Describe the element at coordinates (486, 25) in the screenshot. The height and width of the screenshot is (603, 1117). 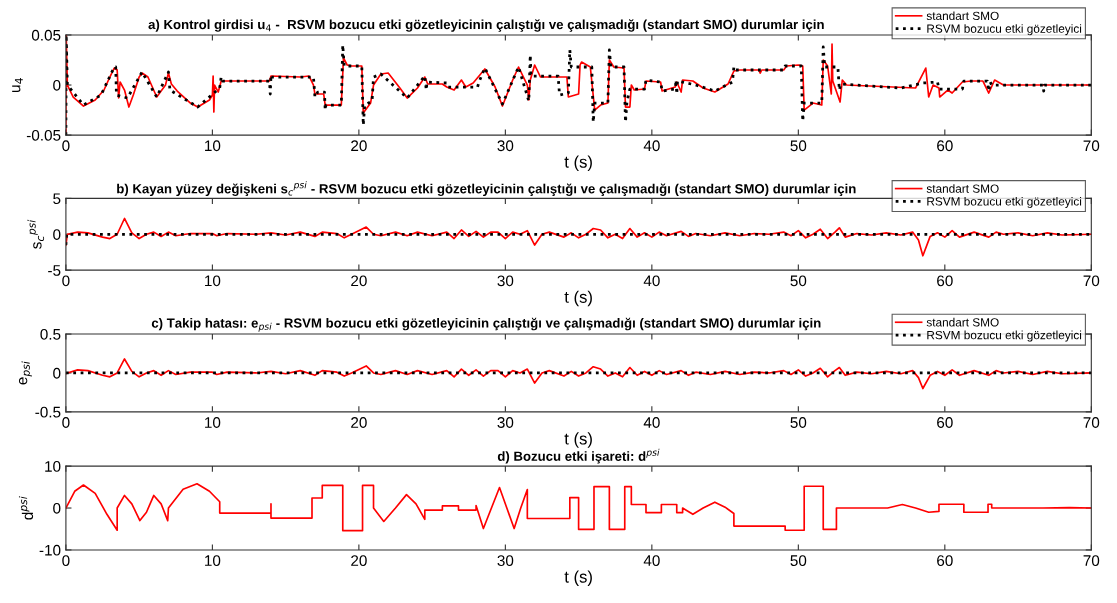
I see `chart-title: a) Kontrol girdisi u$_{4}$ - RSVM bozucu etki gözetleyicinin çalıştığı ve çalışmadığı (standart SMO) durumlar için` at that location.